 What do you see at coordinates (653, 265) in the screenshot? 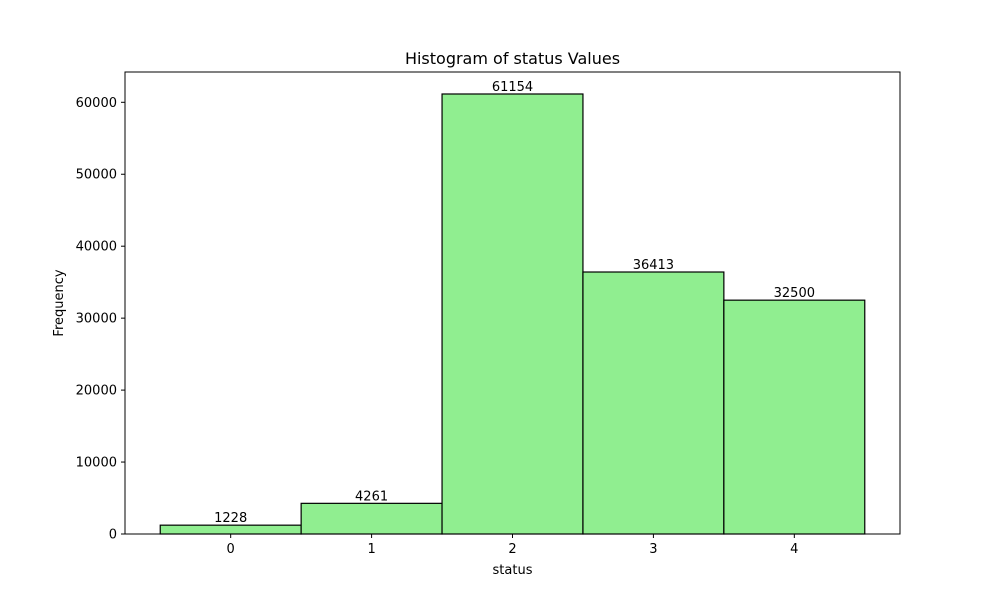
I see `data-label-3: 36413` at bounding box center [653, 265].